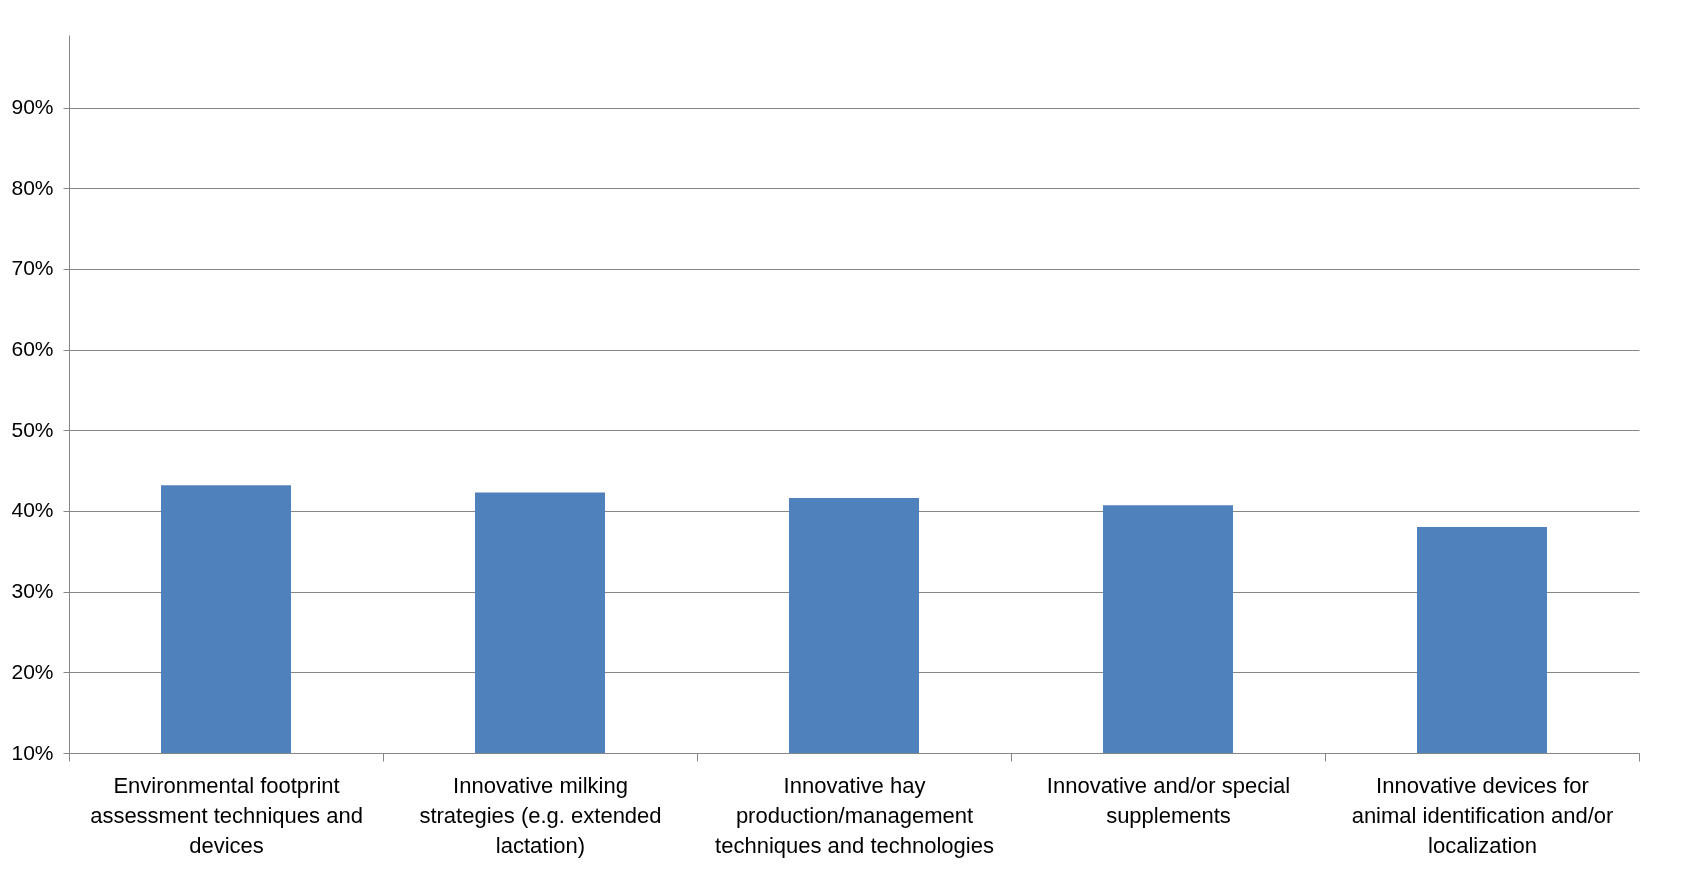 The width and height of the screenshot is (1696, 887). I want to click on y-tick-label: 60%, so click(32, 349).